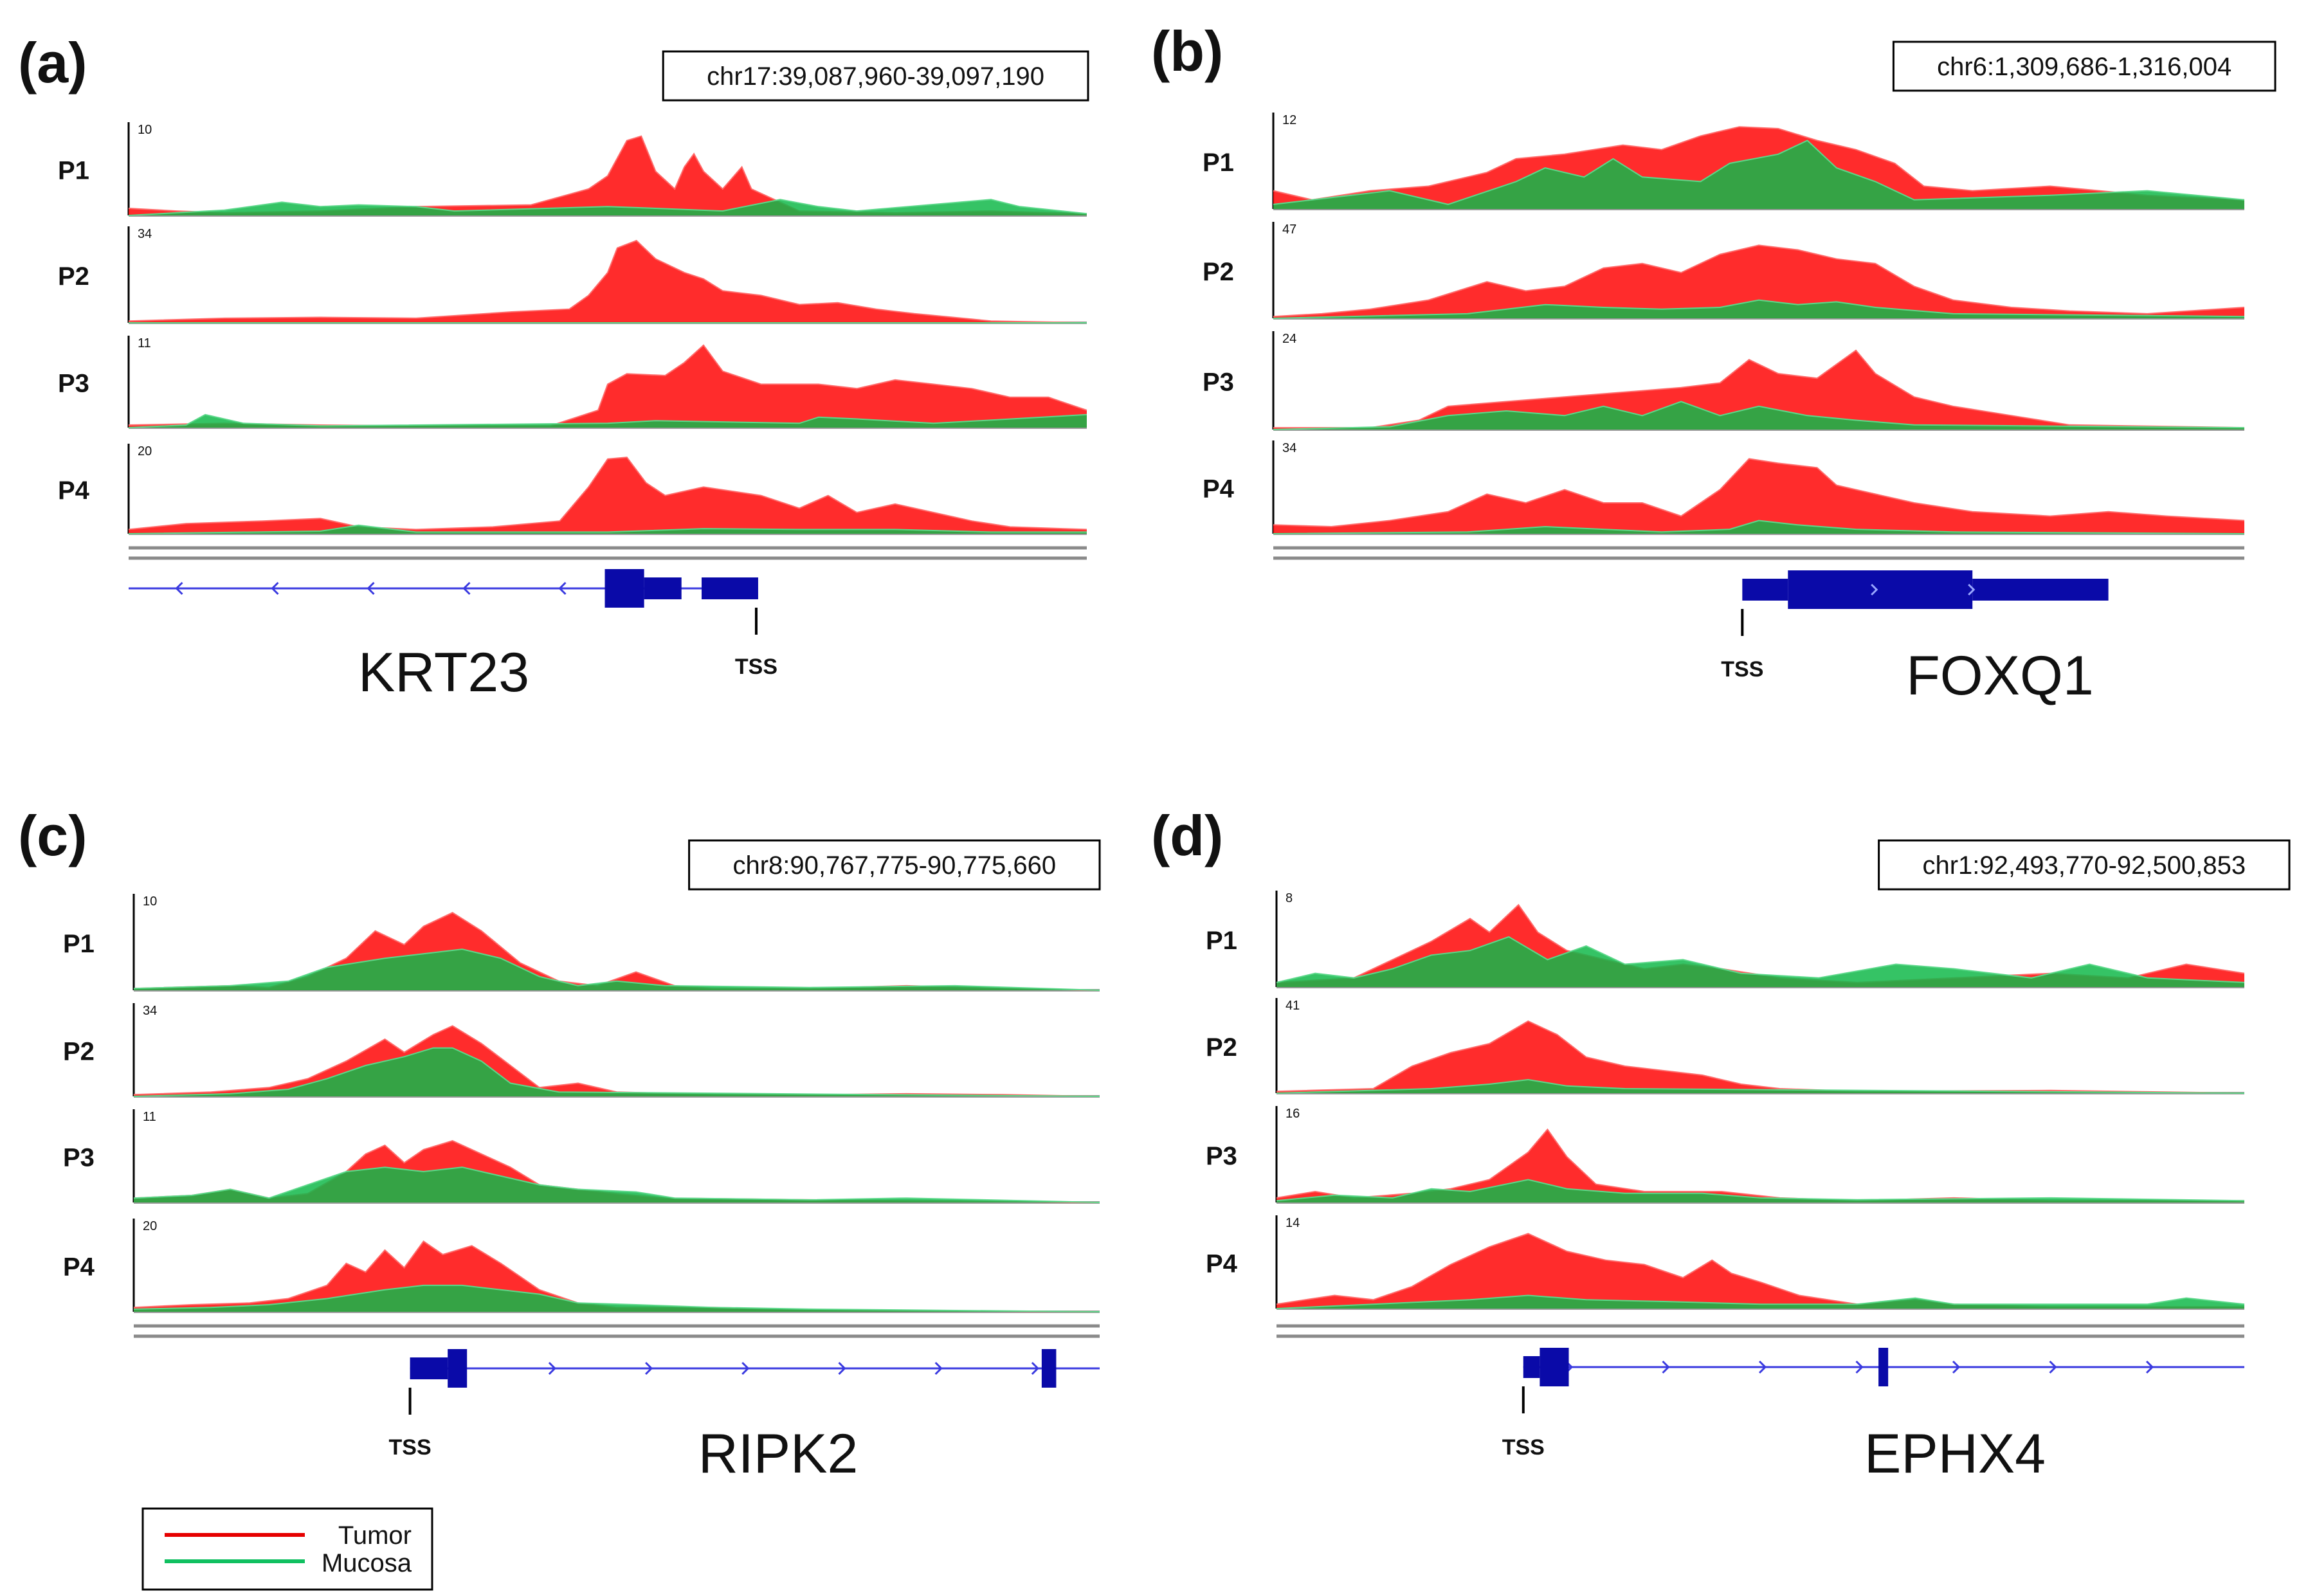  Describe the element at coordinates (1293, 1006) in the screenshot. I see `track-scale-max: 41` at that location.